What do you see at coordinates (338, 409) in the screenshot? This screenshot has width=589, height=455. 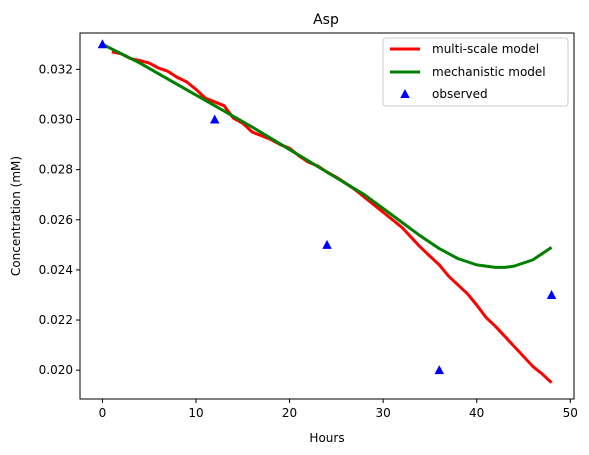 I see `x-axis: 0 10 20 30 40 50` at bounding box center [338, 409].